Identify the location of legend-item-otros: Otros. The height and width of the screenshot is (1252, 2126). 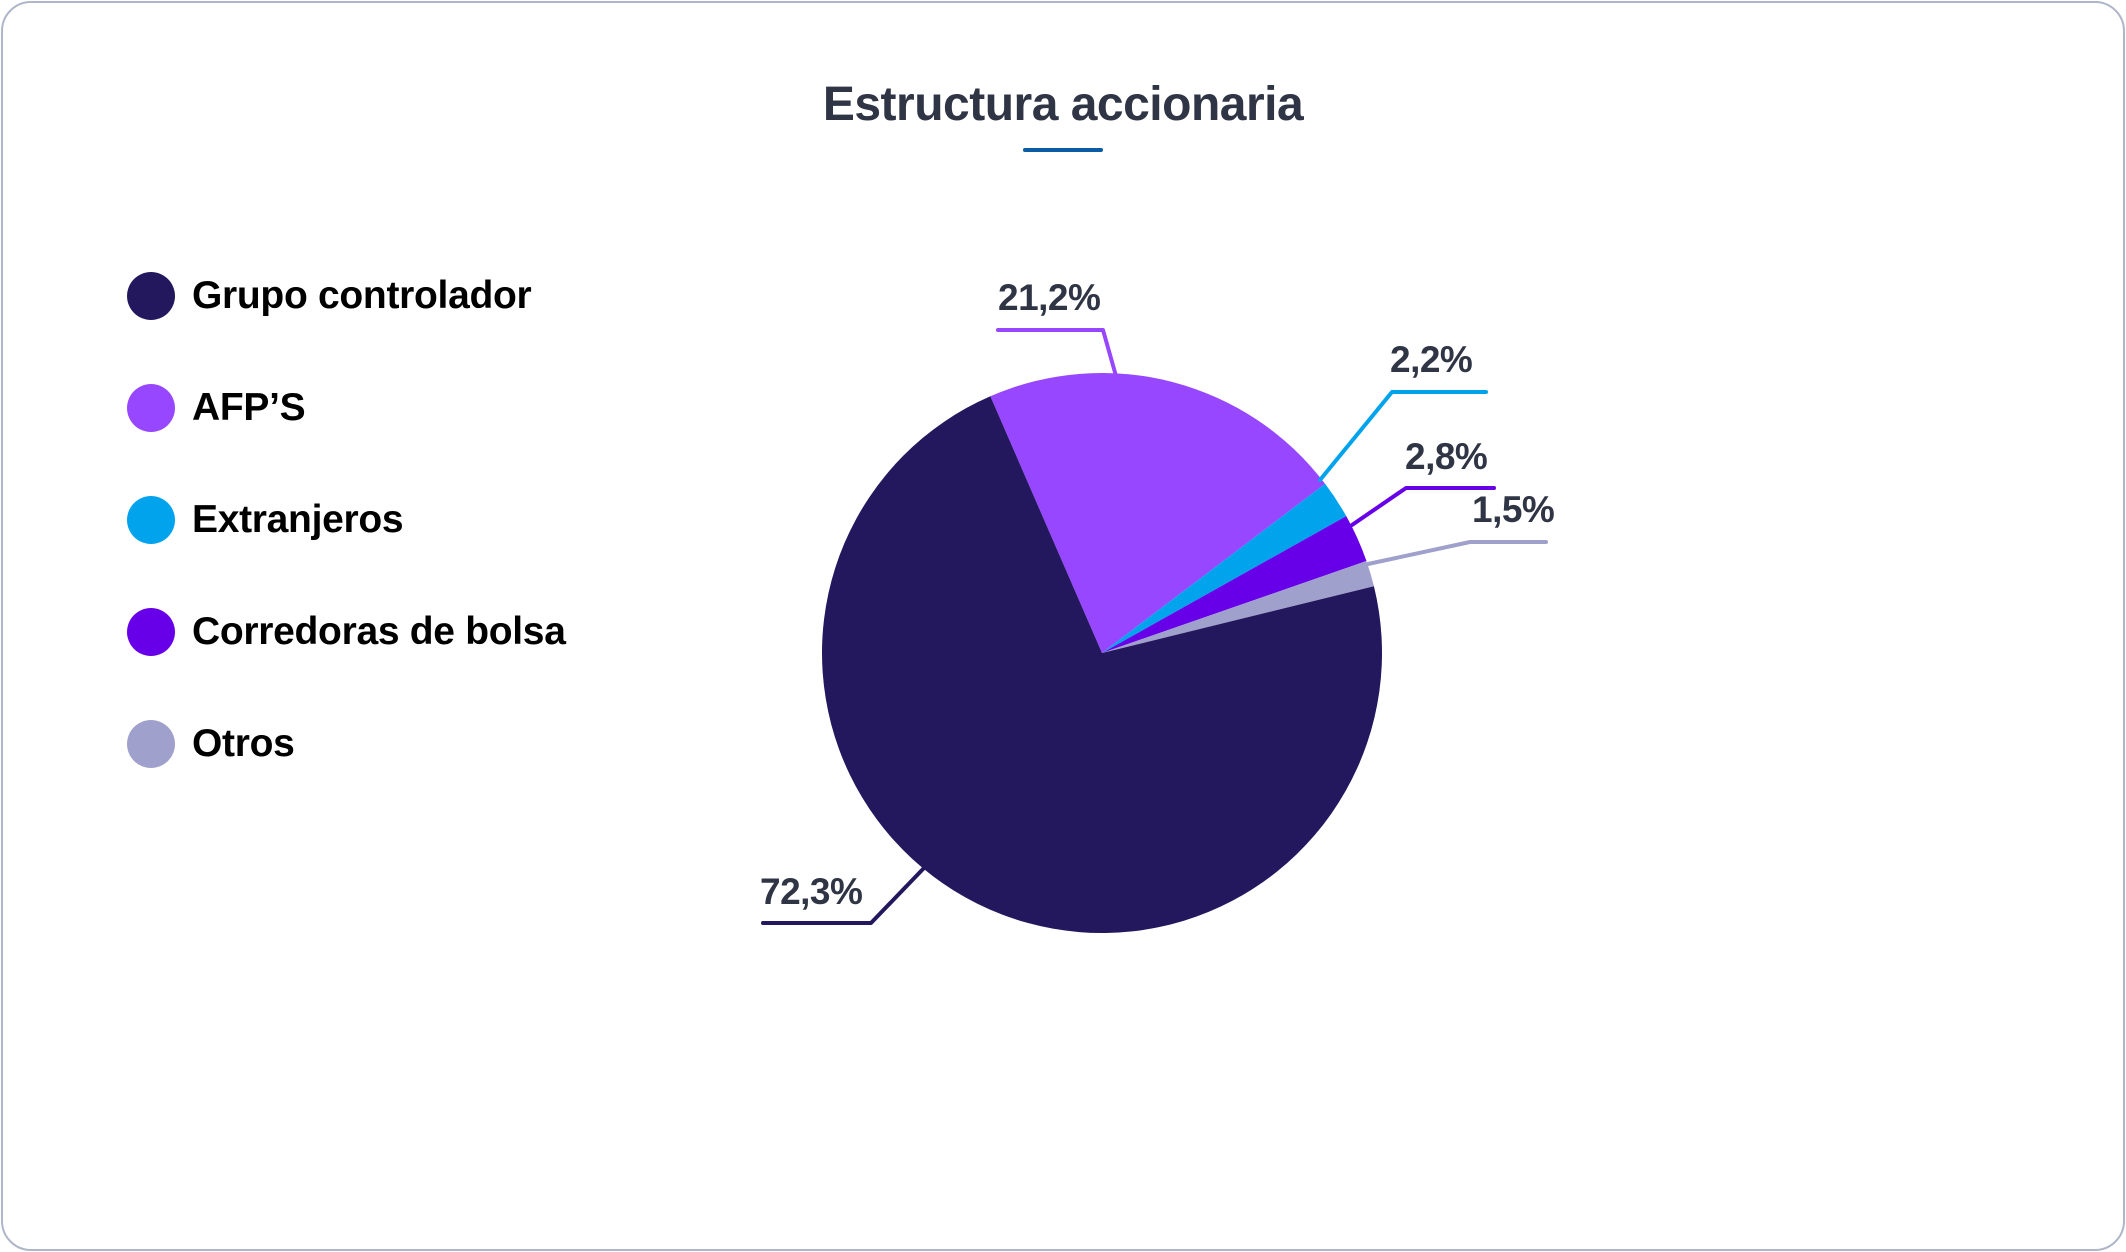
(211, 744).